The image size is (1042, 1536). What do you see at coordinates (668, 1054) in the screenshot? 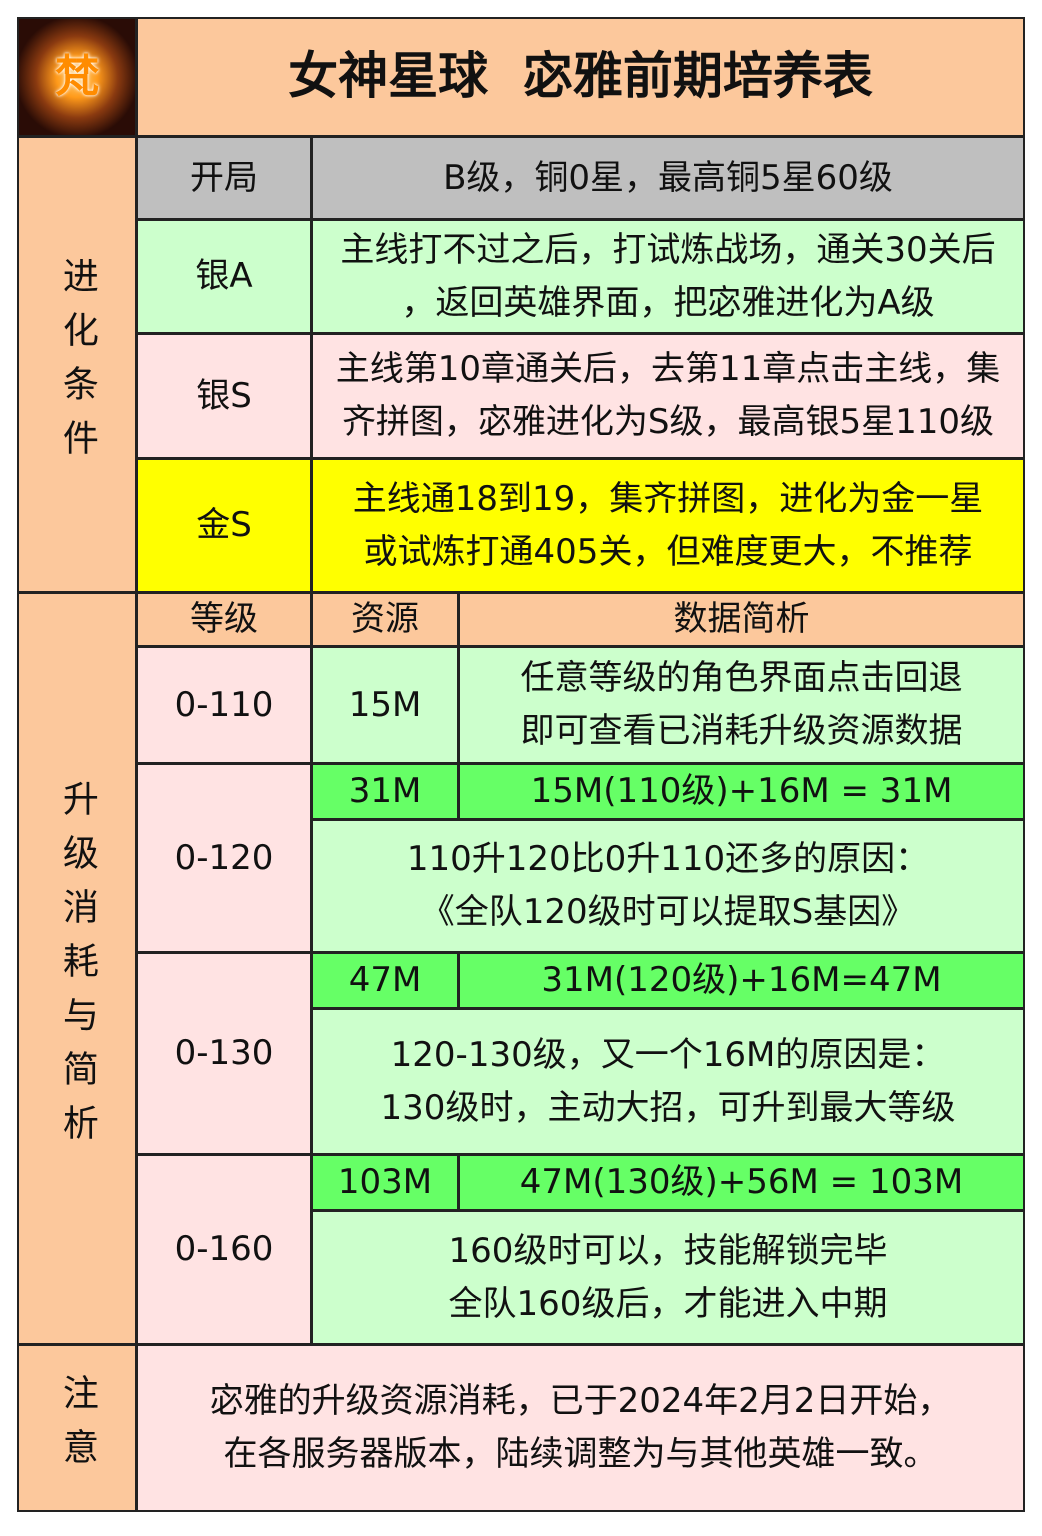
I see `text-line: 120-130级，又一个16M的原因是：` at bounding box center [668, 1054].